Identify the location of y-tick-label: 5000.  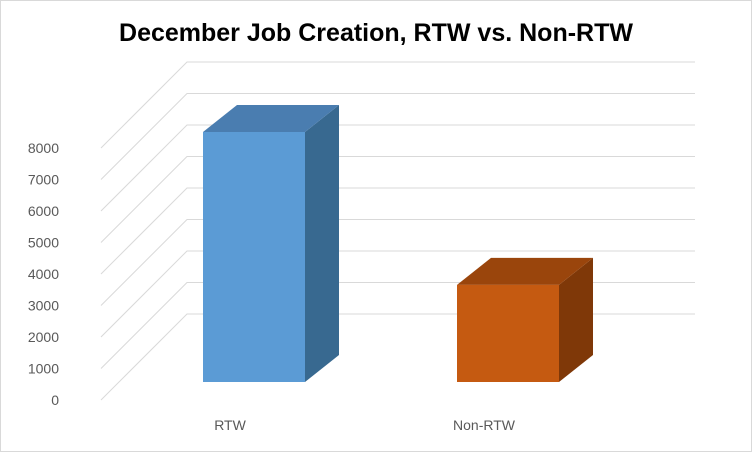
(43, 243).